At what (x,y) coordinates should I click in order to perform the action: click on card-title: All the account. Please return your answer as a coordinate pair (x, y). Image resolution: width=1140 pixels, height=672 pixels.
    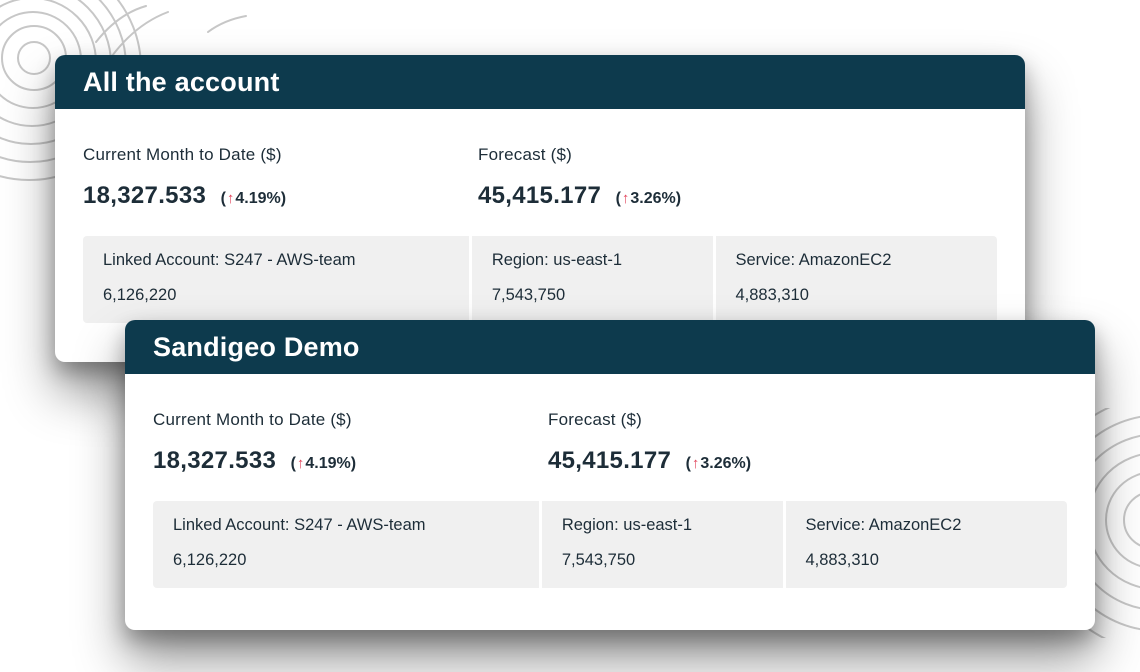
    Looking at the image, I should click on (540, 82).